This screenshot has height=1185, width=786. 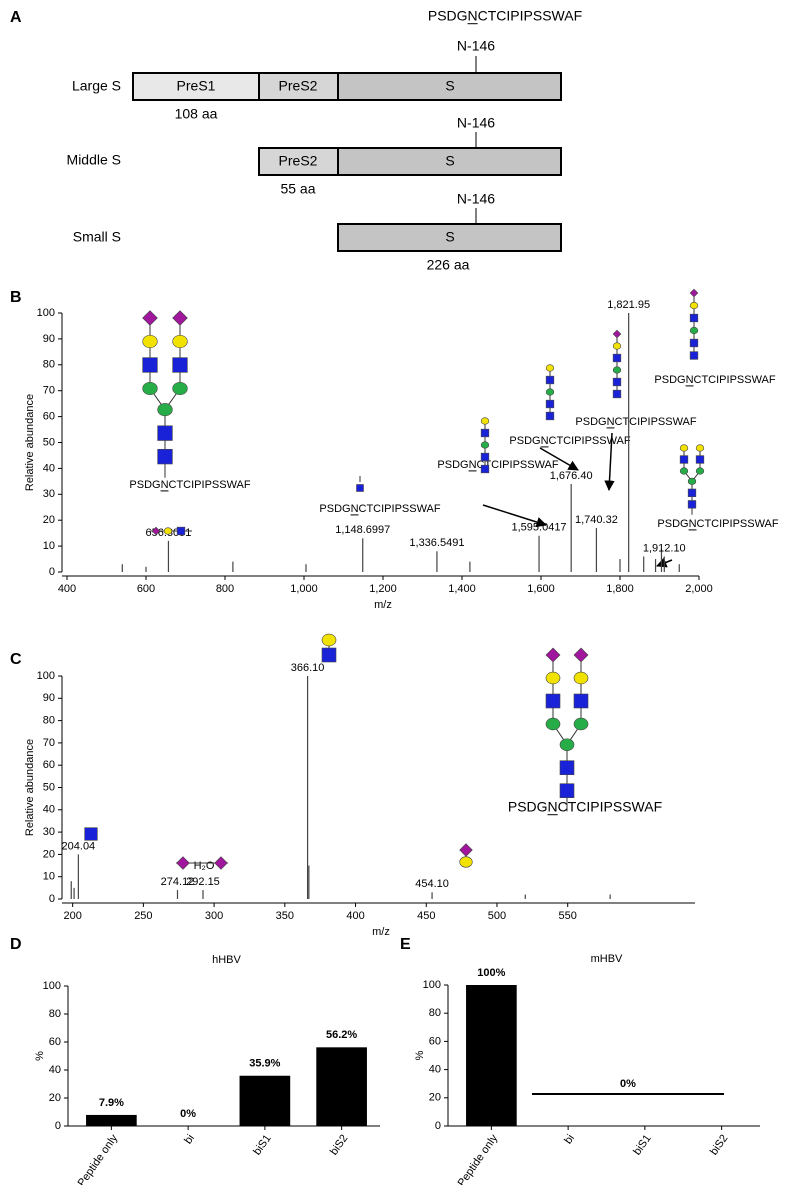 I want to click on y-tick-label: 30, so click(x=49, y=832).